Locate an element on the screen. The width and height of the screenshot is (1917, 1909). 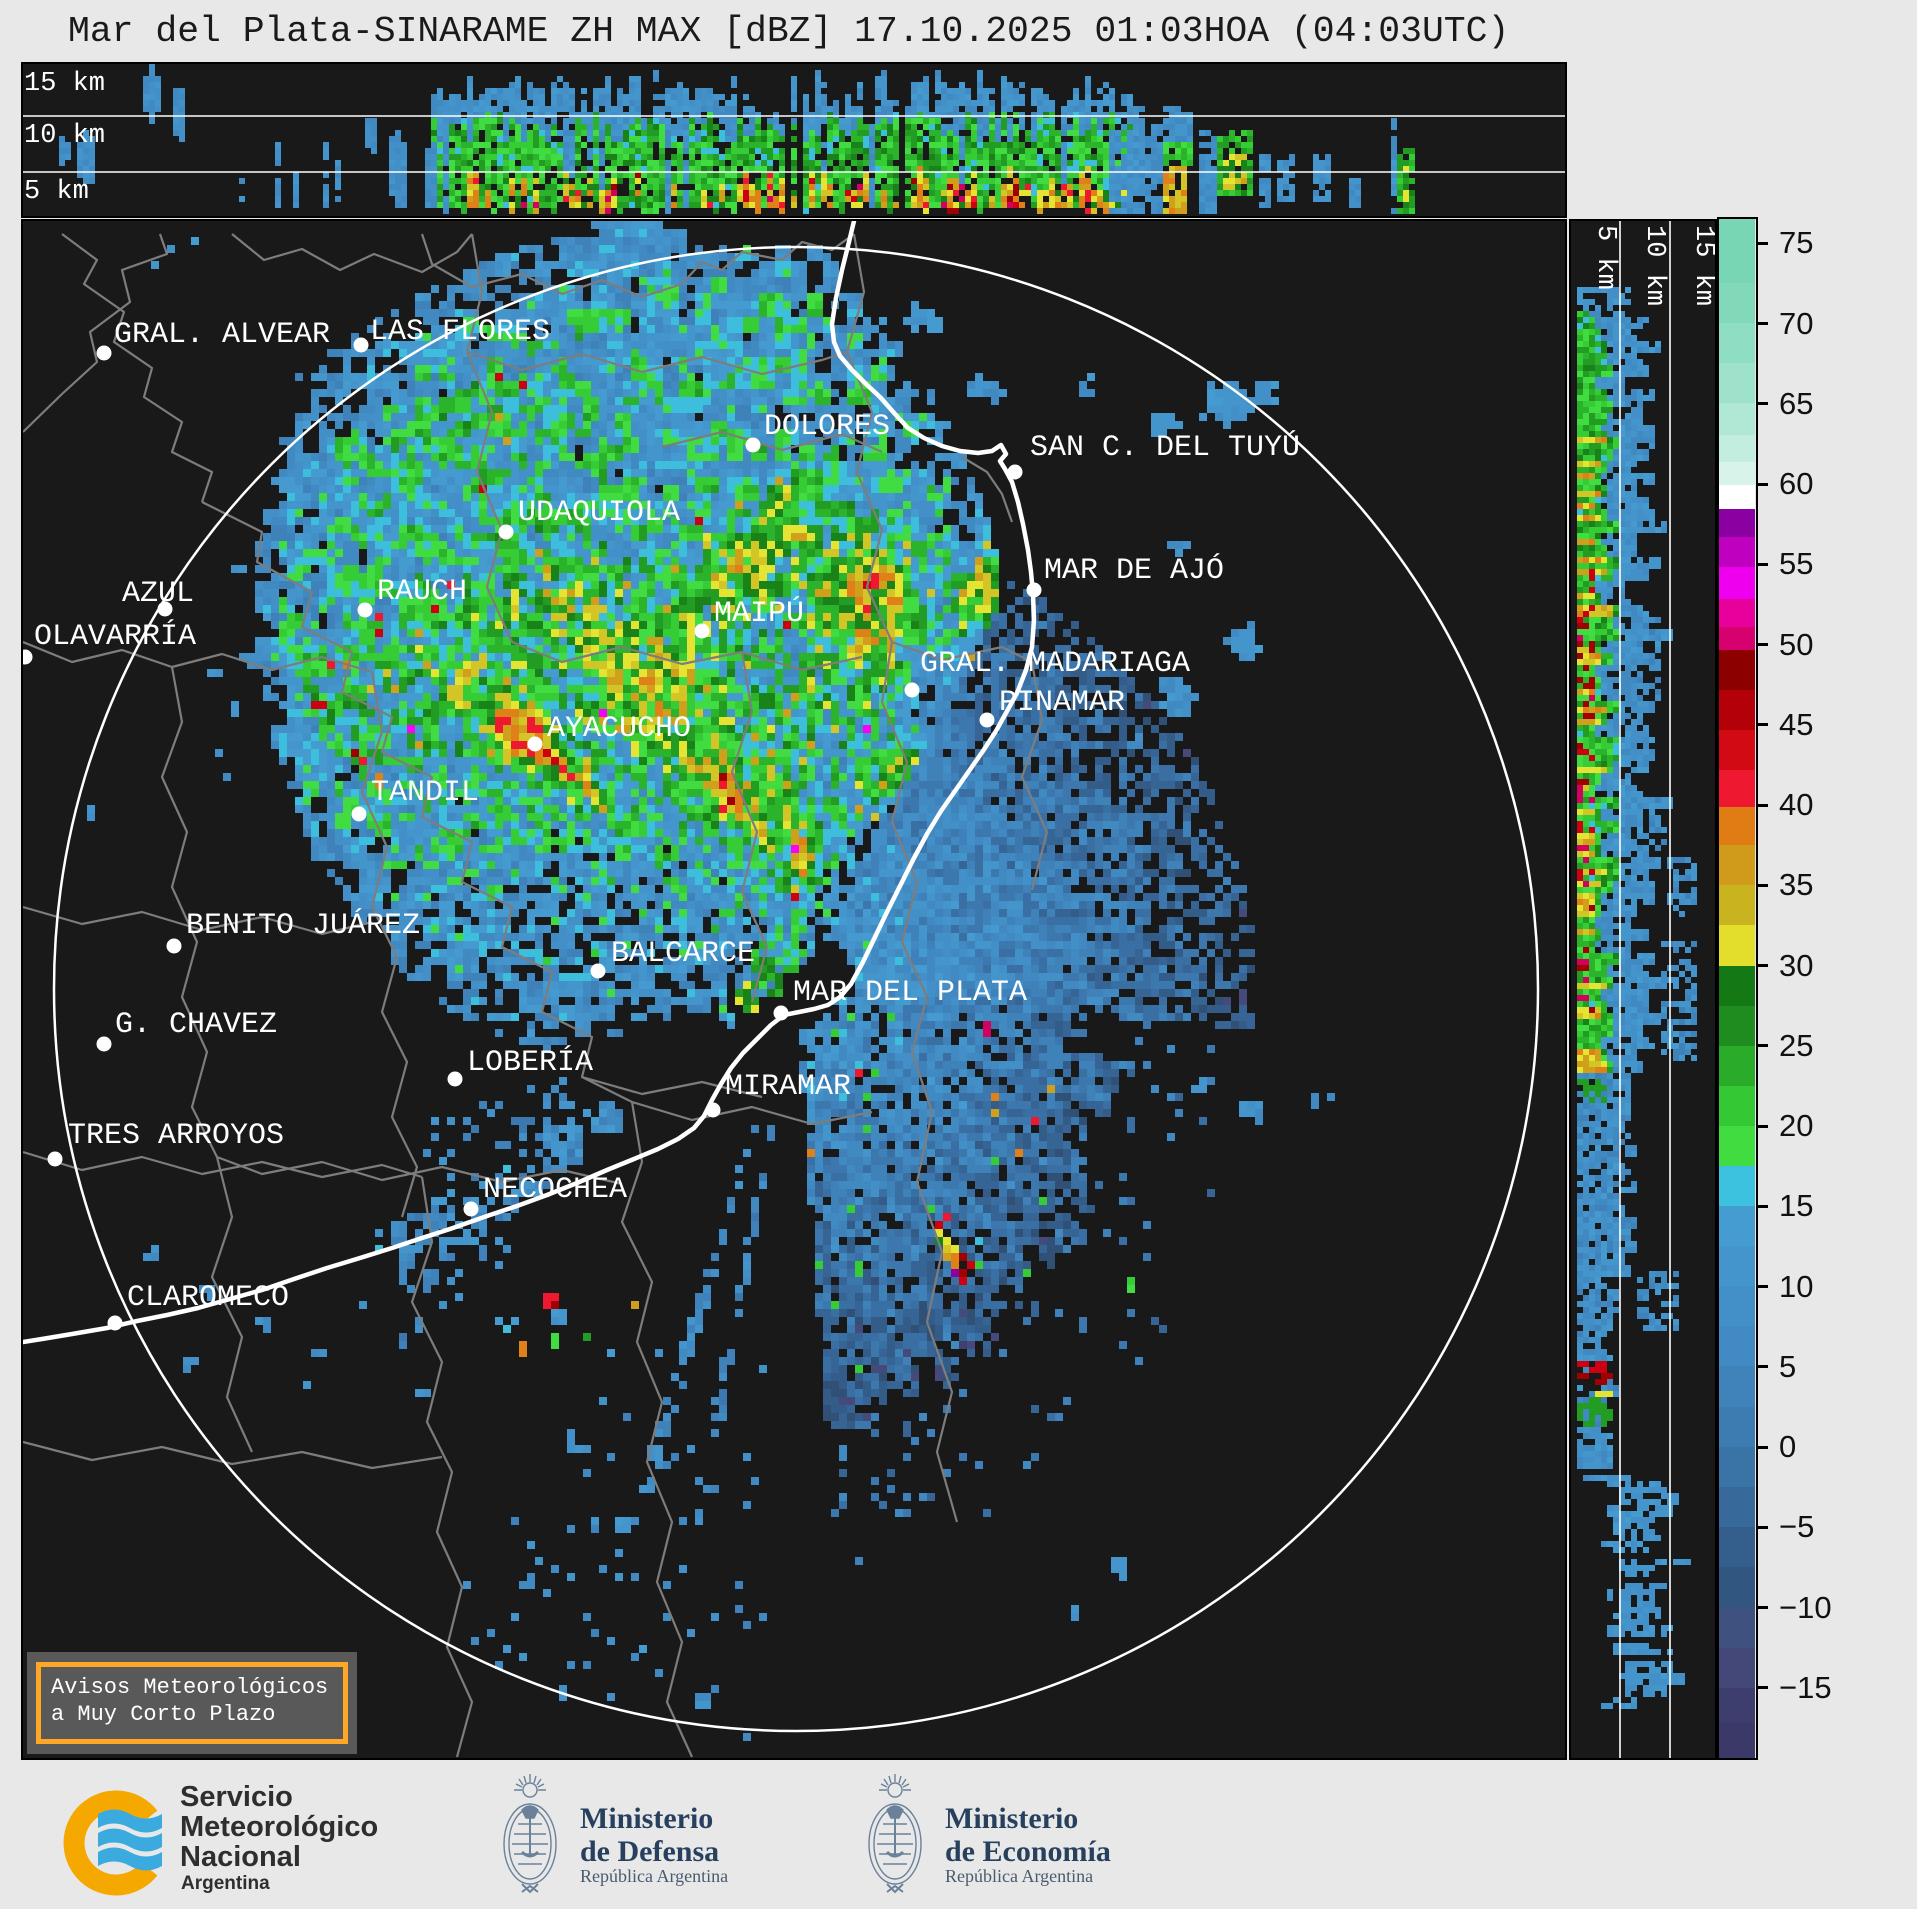
svg-text: AYACUCHO is located at coordinates (619, 729).